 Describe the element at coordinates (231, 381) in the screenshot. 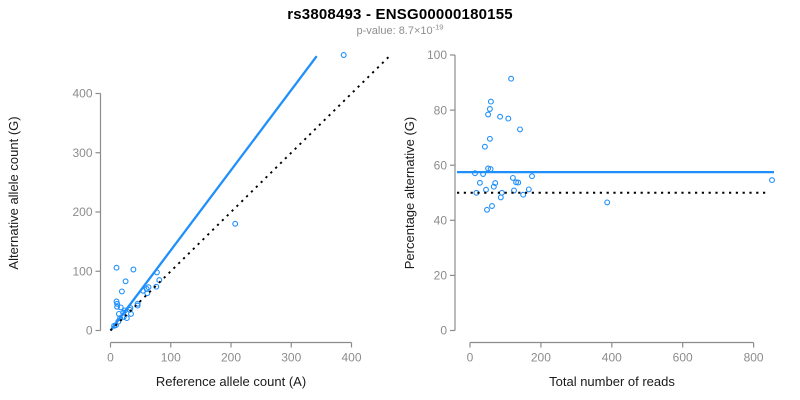

I see `x-axis-title: Reference allele count (A)` at that location.